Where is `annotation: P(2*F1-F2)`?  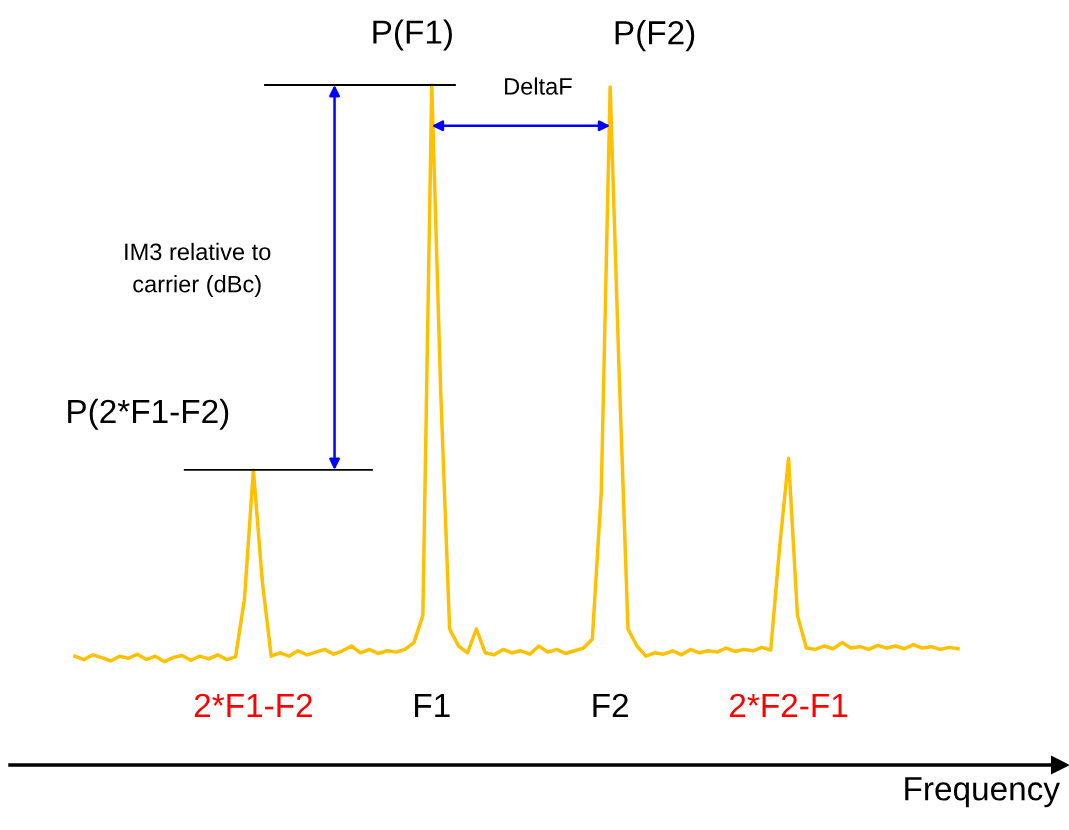 annotation: P(2*F1-F2) is located at coordinates (148, 414).